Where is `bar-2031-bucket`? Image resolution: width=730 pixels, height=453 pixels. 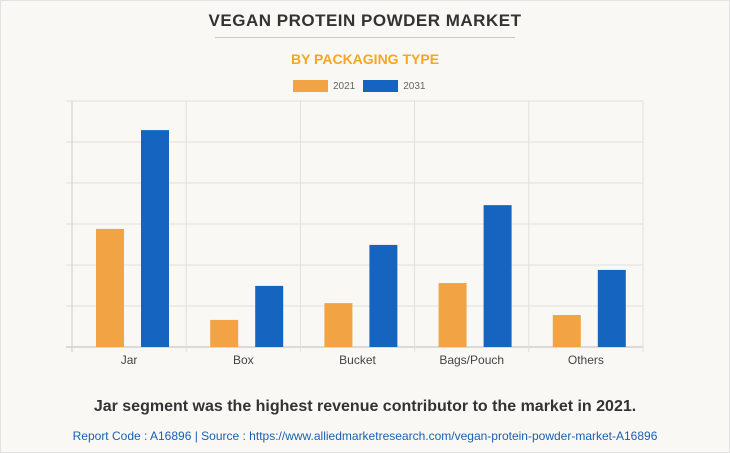
bar-2031-bucket is located at coordinates (383, 295).